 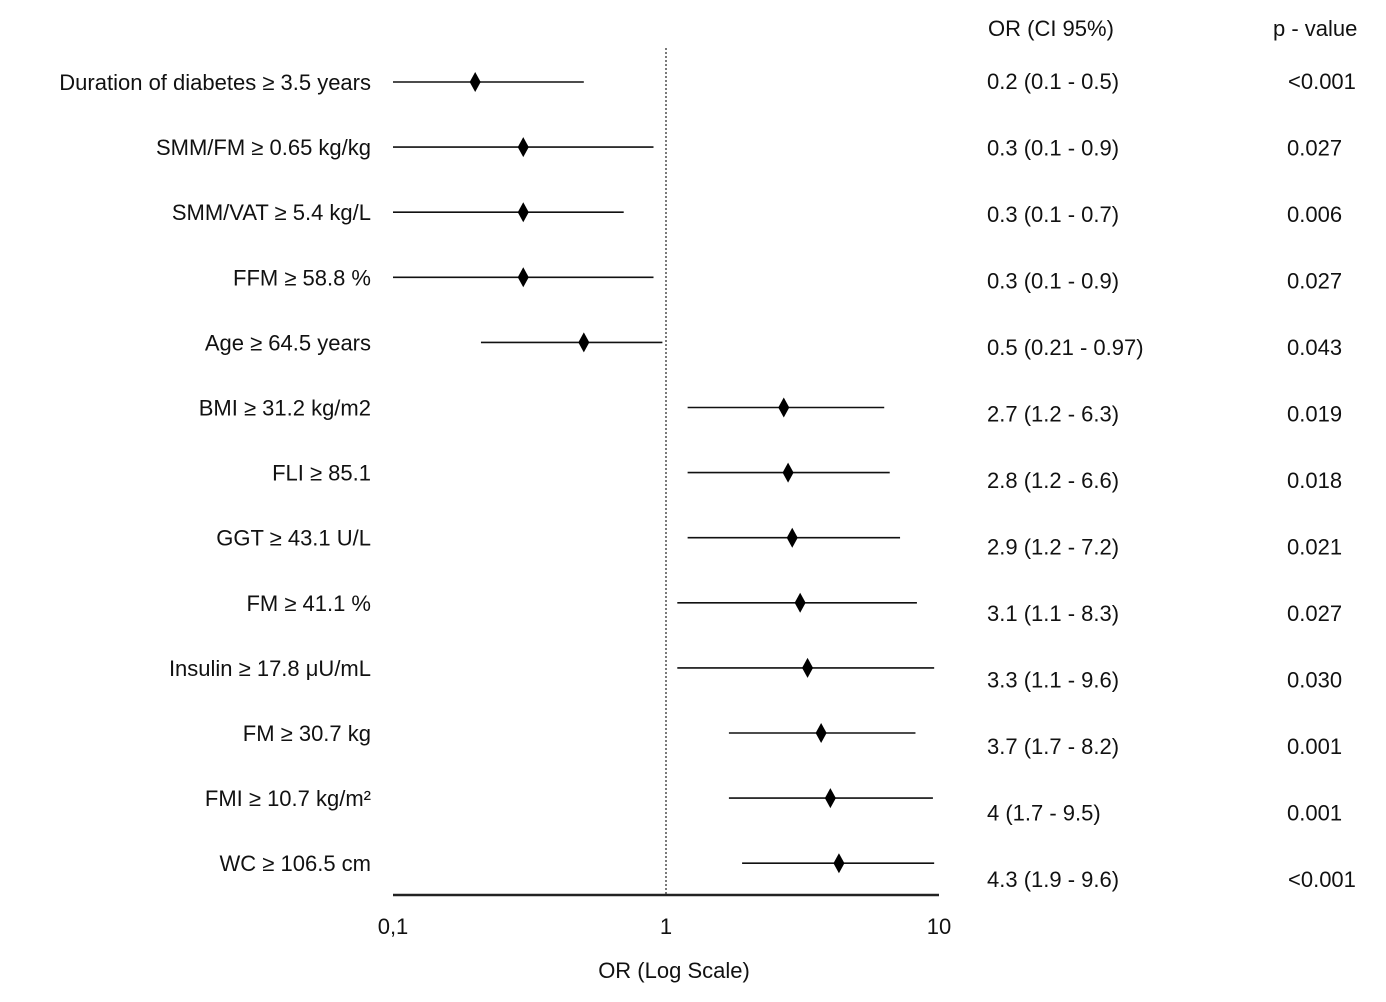 What do you see at coordinates (792, 740) in the screenshot?
I see `forest-row: FM ≥ 30.7 kg 3.7 (1.7 - 8.2) 0.001` at bounding box center [792, 740].